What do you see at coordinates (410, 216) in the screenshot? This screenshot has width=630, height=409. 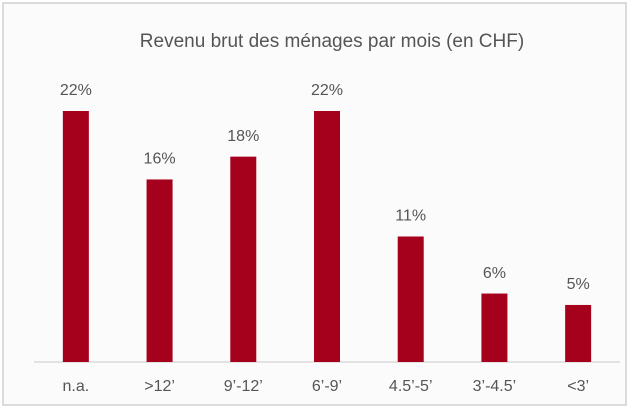 I see `value-label: 11%` at bounding box center [410, 216].